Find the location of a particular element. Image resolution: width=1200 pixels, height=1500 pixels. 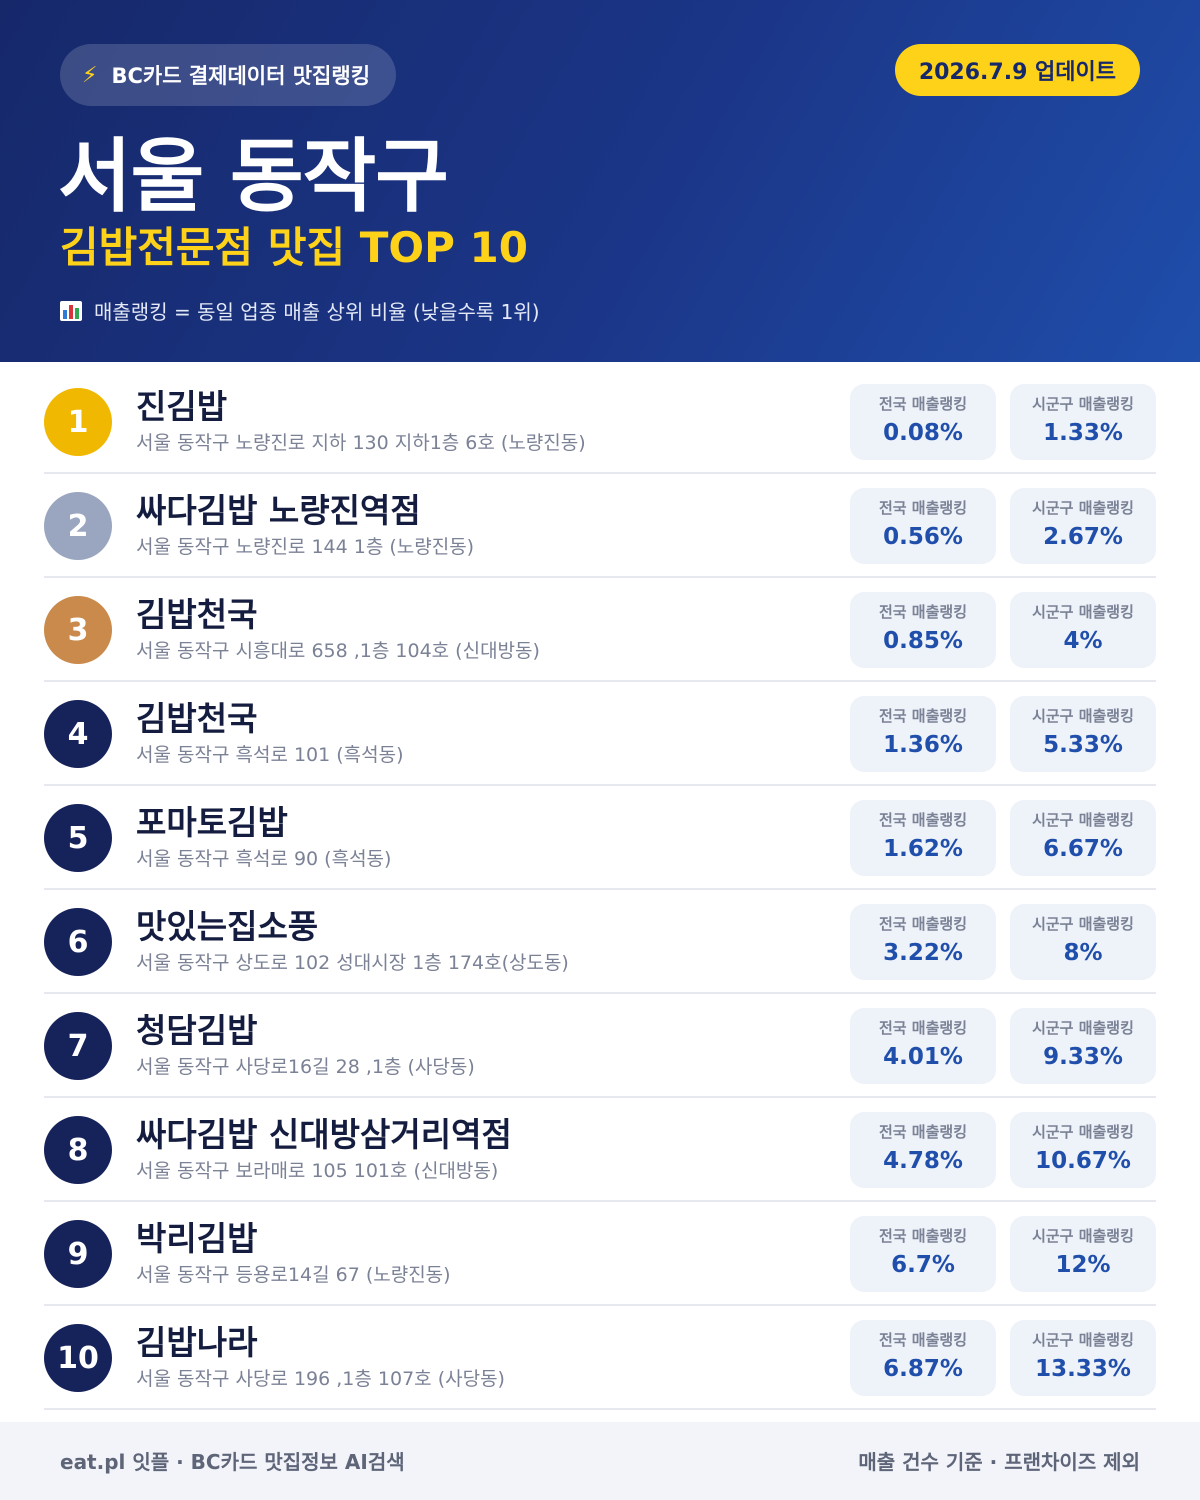

rank-badge: 6 is located at coordinates (78, 942).